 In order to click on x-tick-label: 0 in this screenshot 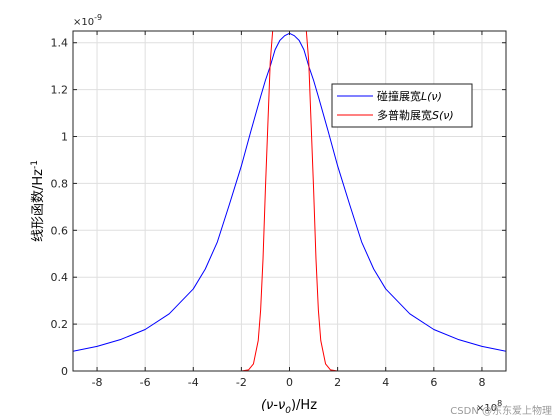, I will do `click(289, 382)`.